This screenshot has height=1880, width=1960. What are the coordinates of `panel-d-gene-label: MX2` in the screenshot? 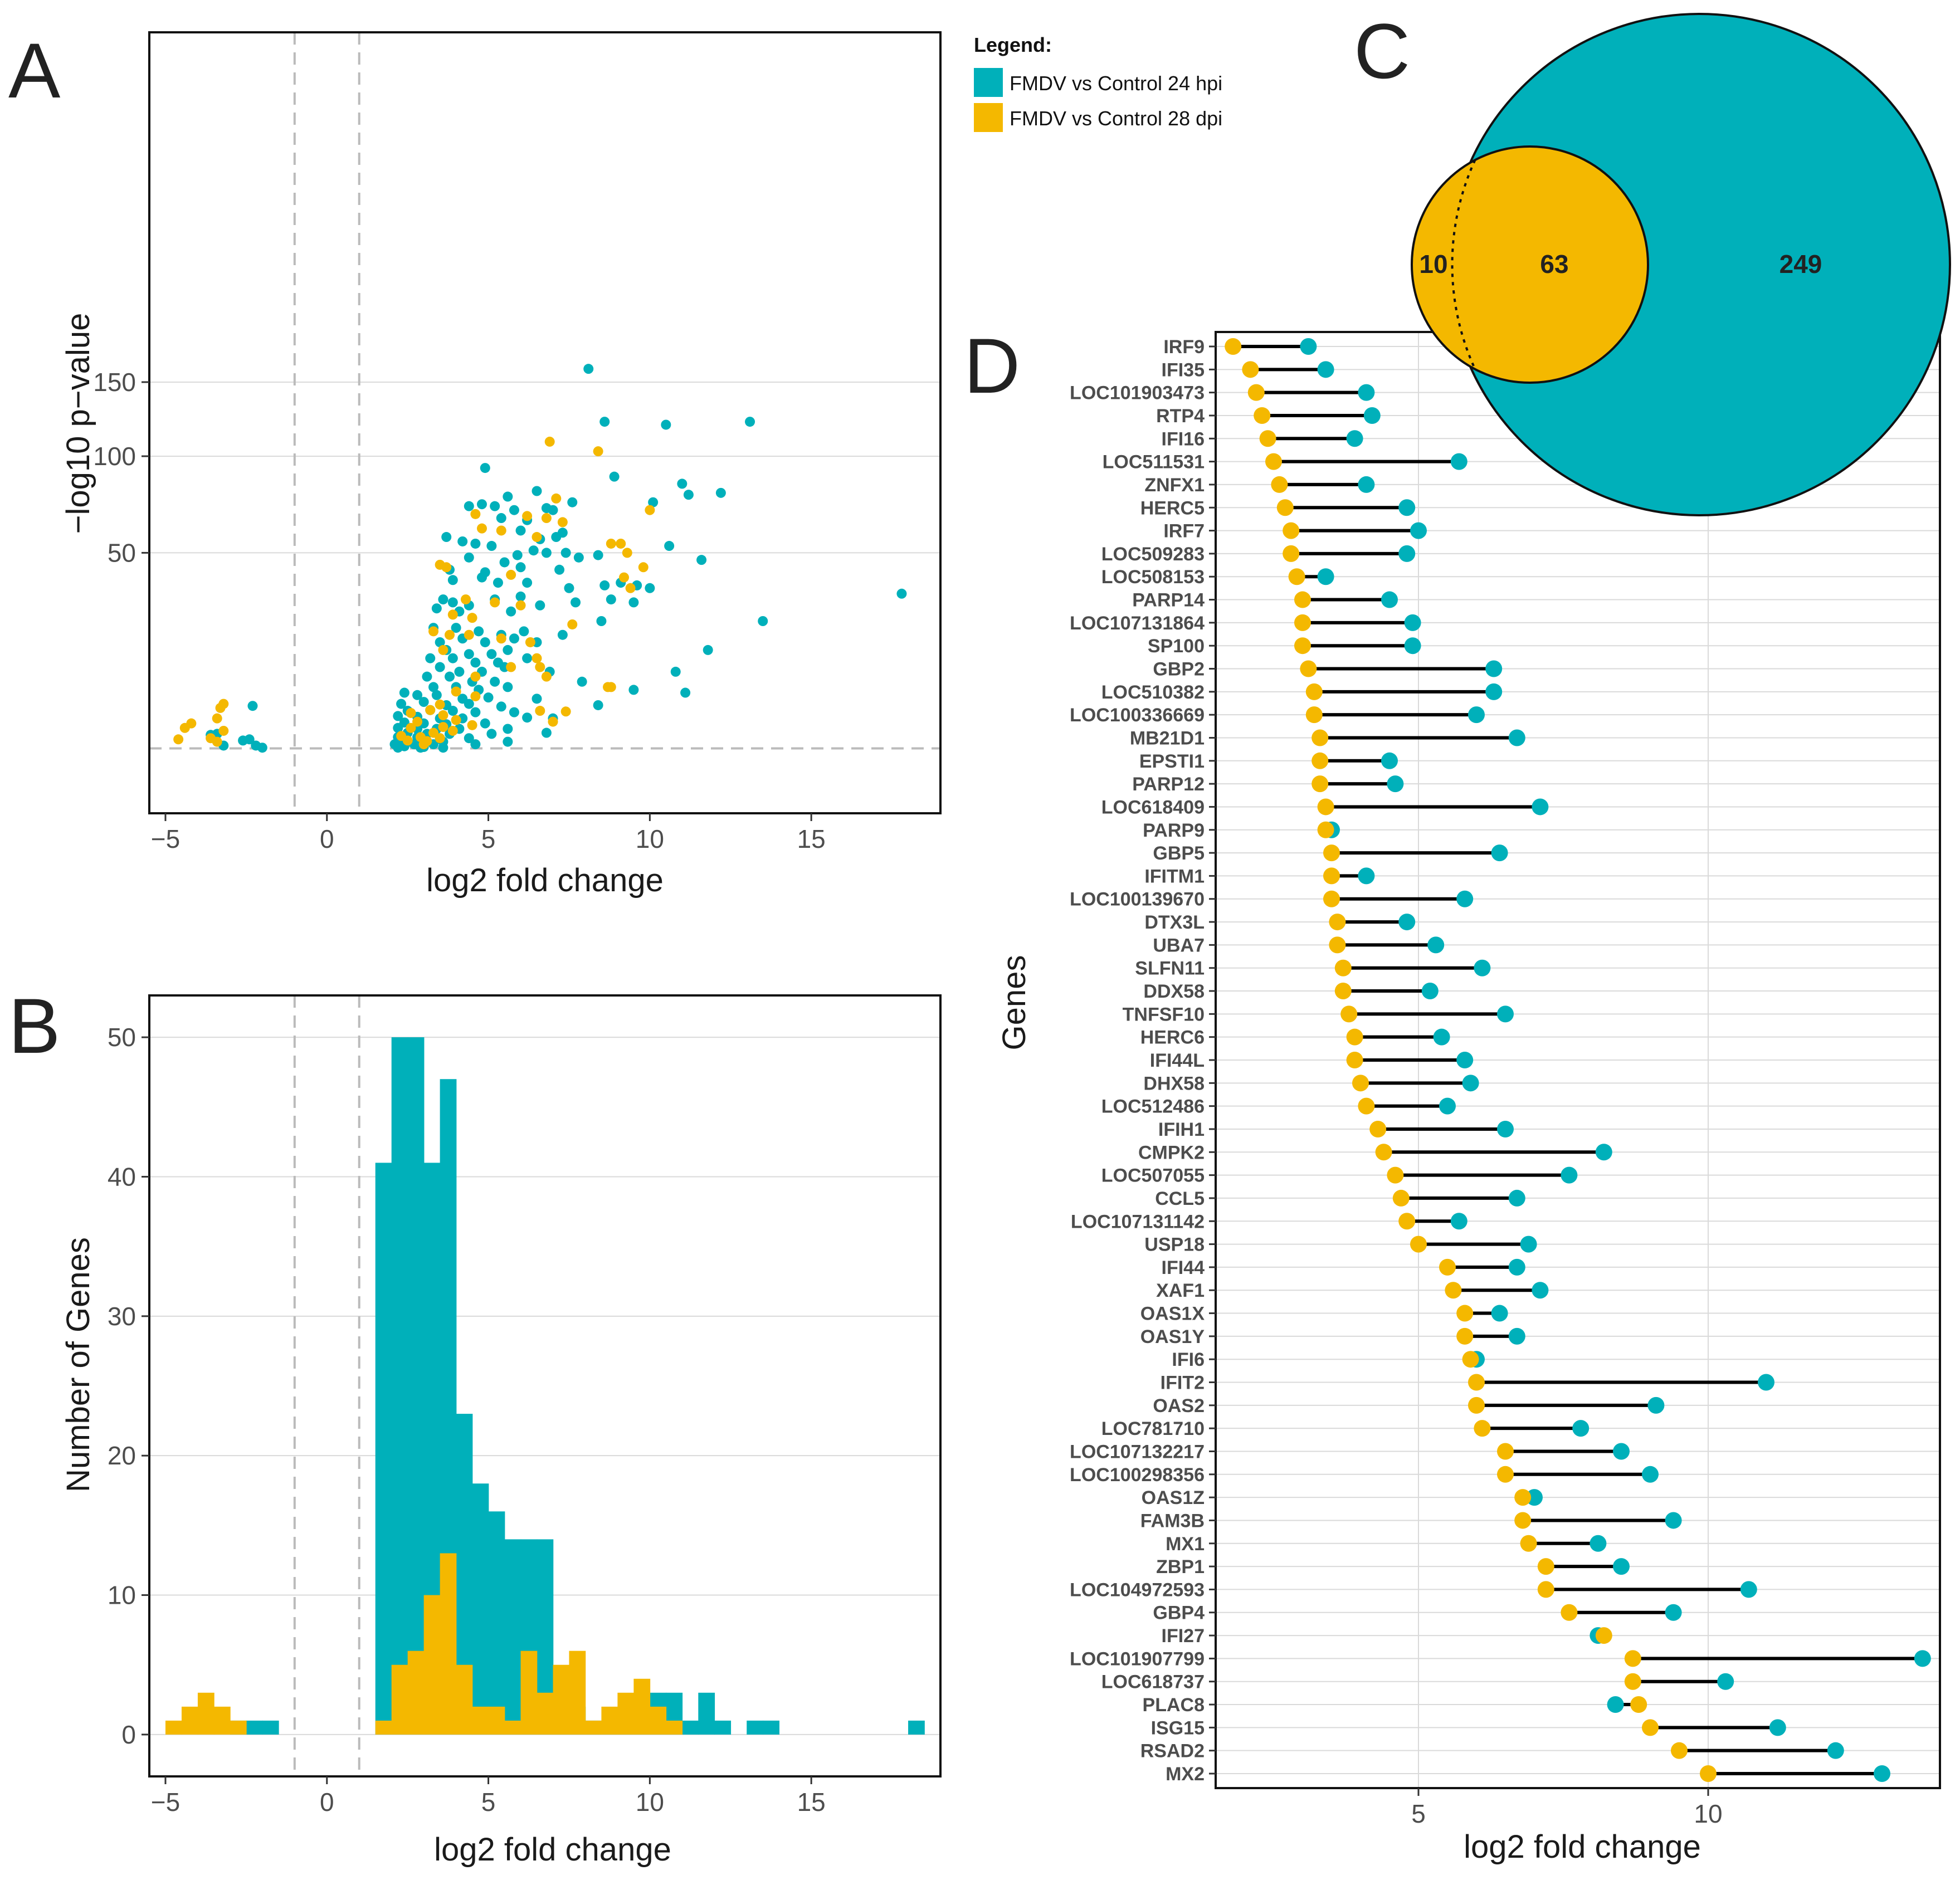 It's located at (1185, 1774).